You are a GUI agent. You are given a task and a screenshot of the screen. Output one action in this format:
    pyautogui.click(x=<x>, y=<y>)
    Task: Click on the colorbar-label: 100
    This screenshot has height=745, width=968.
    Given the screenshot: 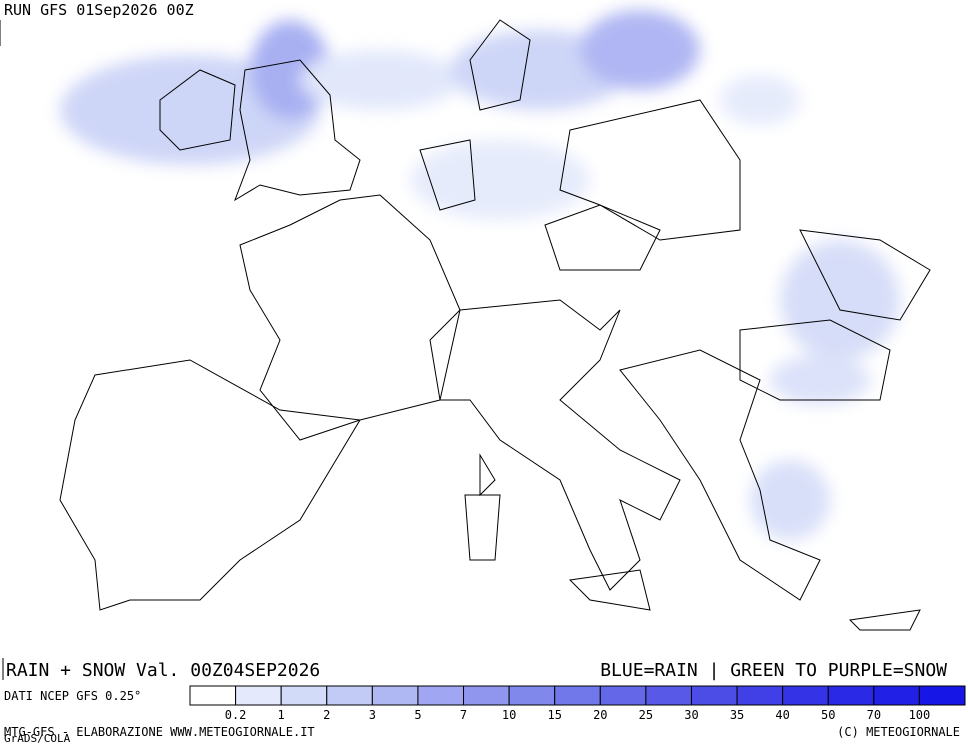 What is the action you would take?
    pyautogui.click(x=920, y=715)
    